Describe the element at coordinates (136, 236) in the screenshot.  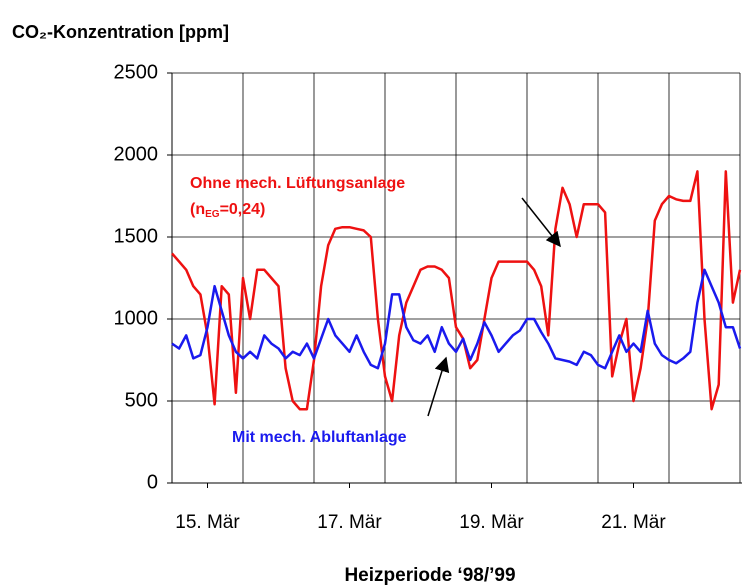
I see `y-tick-label: 1500` at that location.